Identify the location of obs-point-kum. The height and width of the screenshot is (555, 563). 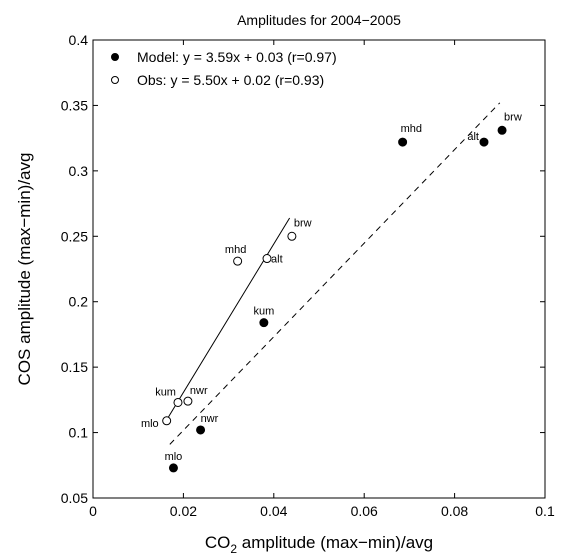
(178, 402).